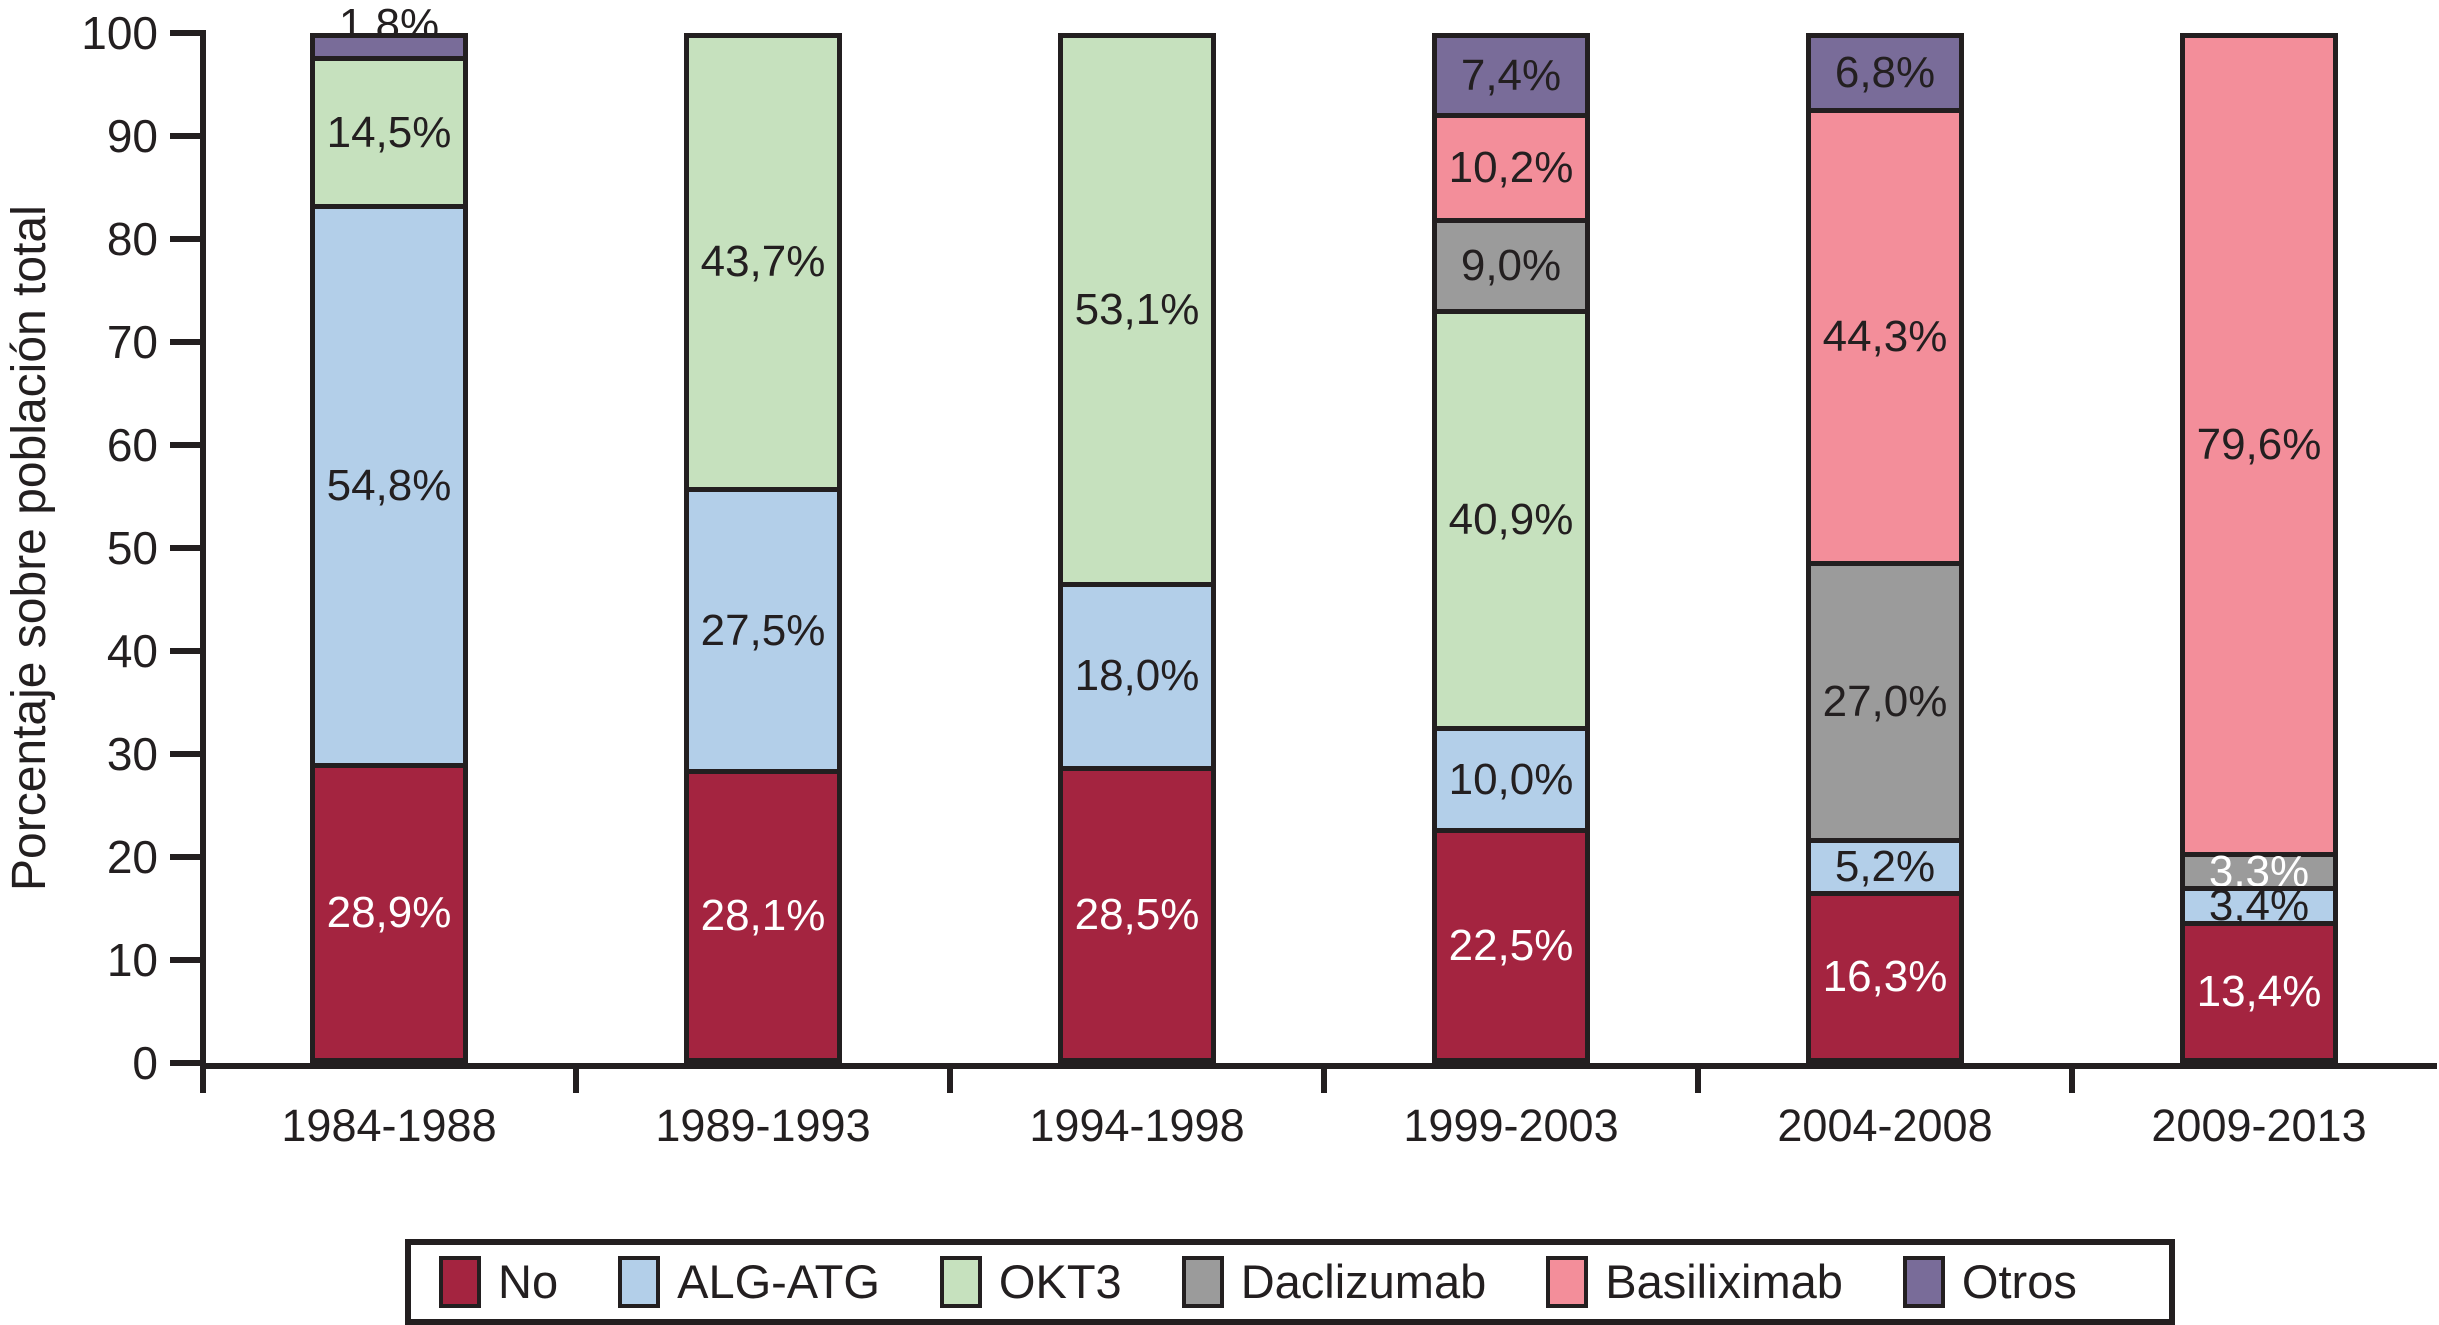 Image resolution: width=2439 pixels, height=1325 pixels. What do you see at coordinates (1333, 1282) in the screenshot?
I see `legend-item-Daclizumab: Daclizumab` at bounding box center [1333, 1282].